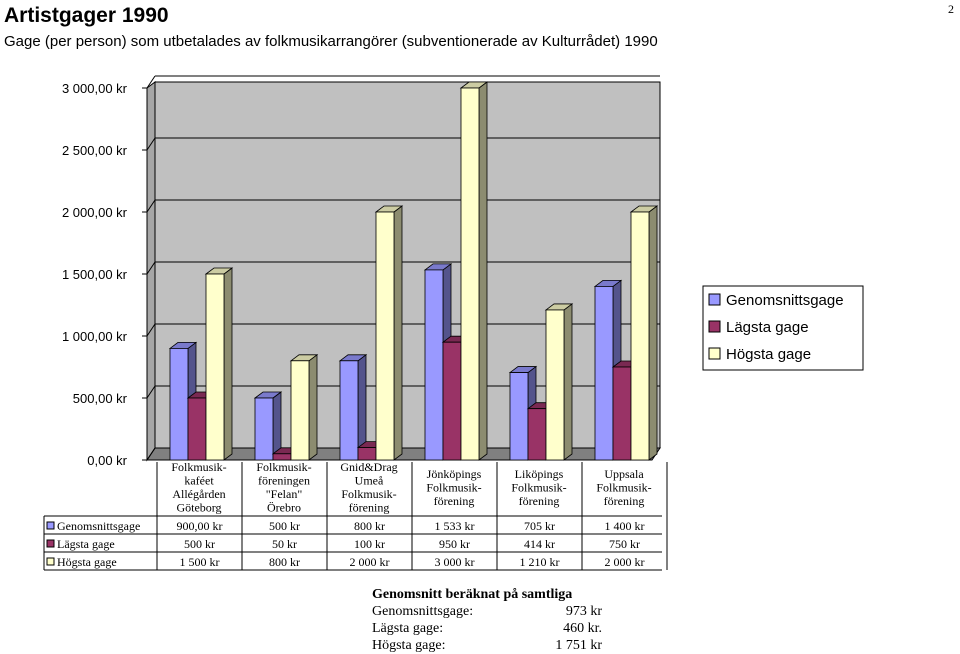 This screenshot has height=654, width=960. Describe the element at coordinates (95, 274) in the screenshot. I see `y-tick-label: 1 500,00 kr` at that location.